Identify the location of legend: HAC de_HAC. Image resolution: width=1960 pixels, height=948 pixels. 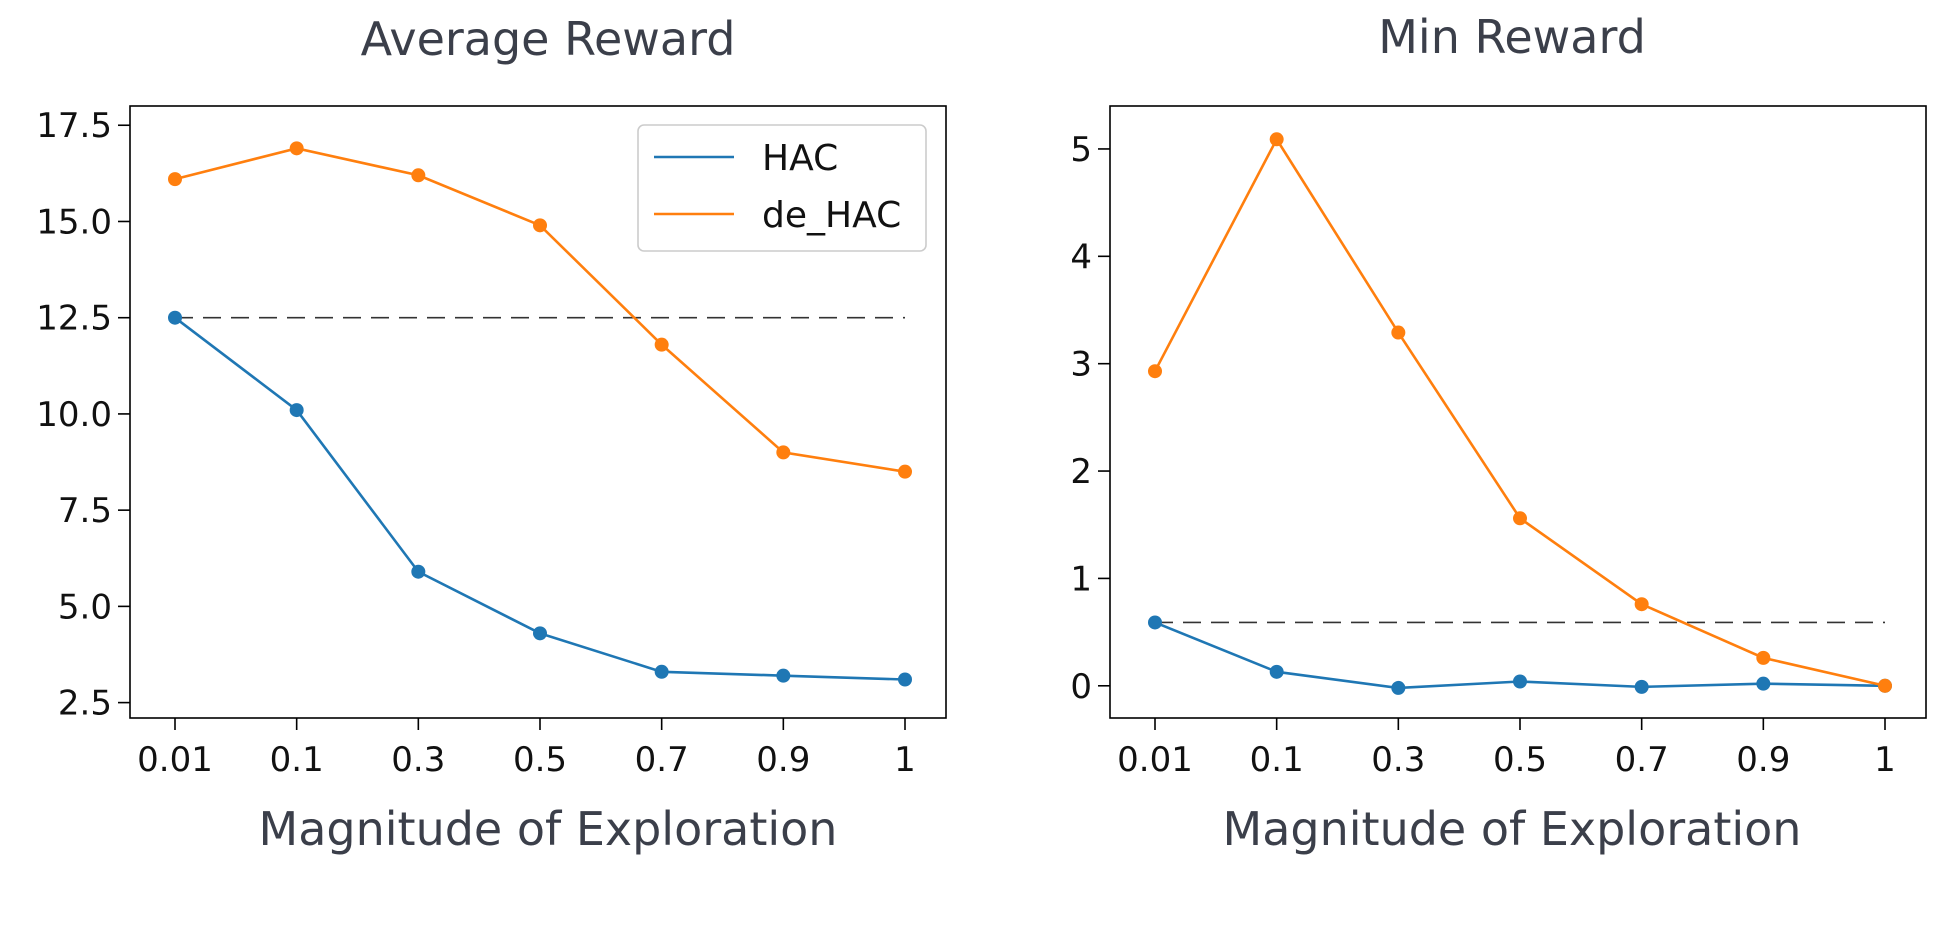
(782, 188).